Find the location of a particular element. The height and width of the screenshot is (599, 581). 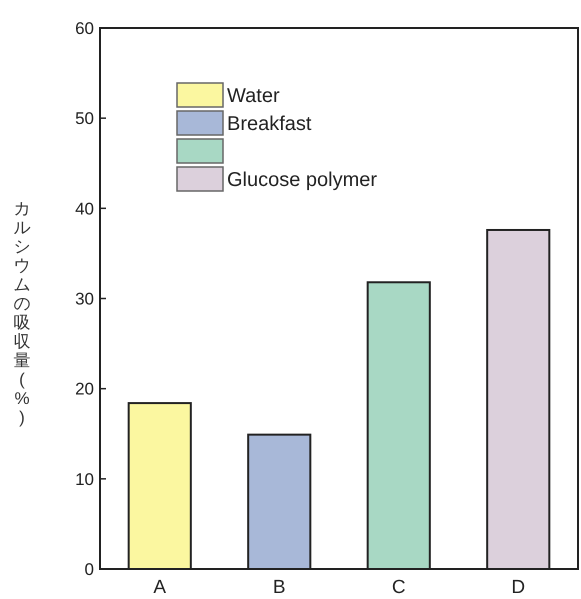

y-tick-label: 30 is located at coordinates (84, 299).